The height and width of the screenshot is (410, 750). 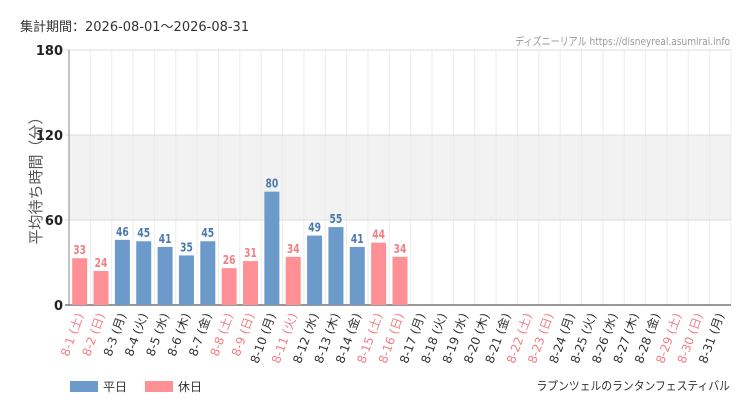 I want to click on data-label: 80, so click(x=271, y=184).